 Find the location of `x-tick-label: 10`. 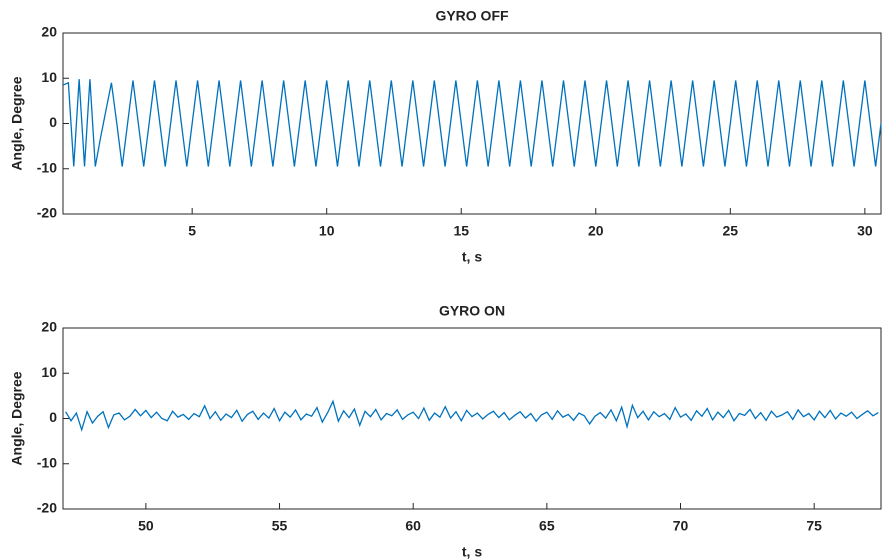

x-tick-label: 10 is located at coordinates (327, 231).